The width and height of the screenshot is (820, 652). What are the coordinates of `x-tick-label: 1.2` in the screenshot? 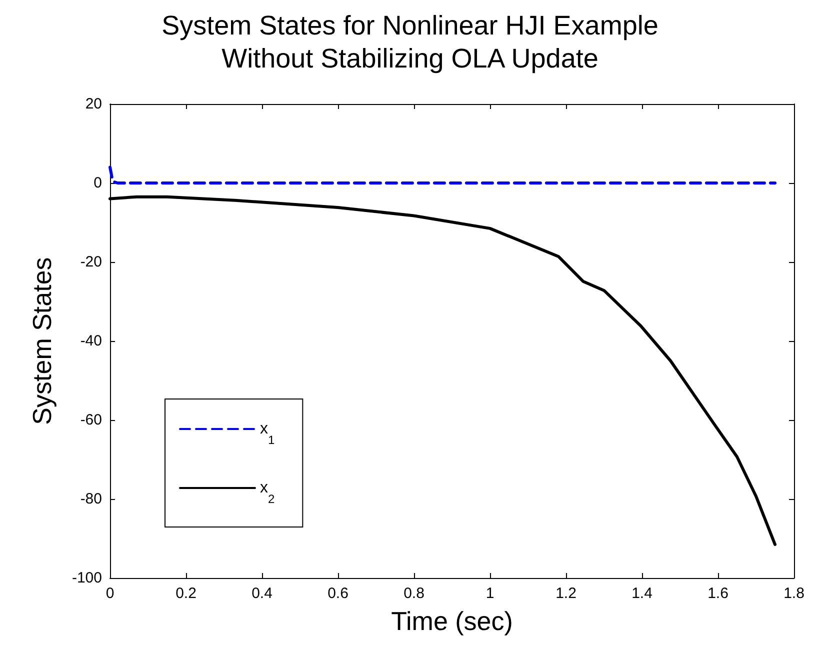 It's located at (566, 593).